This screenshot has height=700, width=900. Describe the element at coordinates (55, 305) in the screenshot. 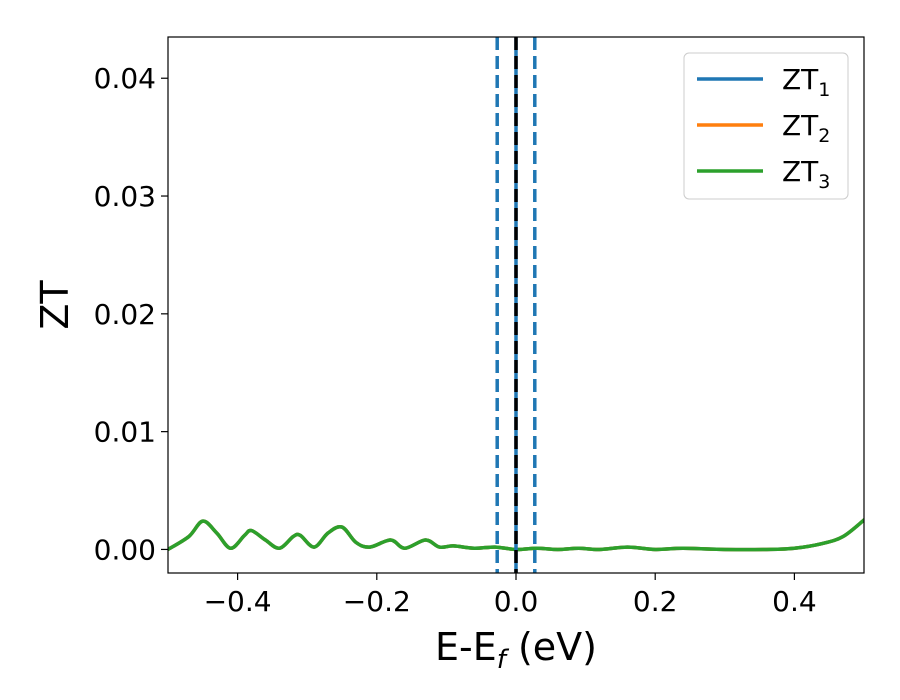

I see `y-axis-label: ZT` at that location.